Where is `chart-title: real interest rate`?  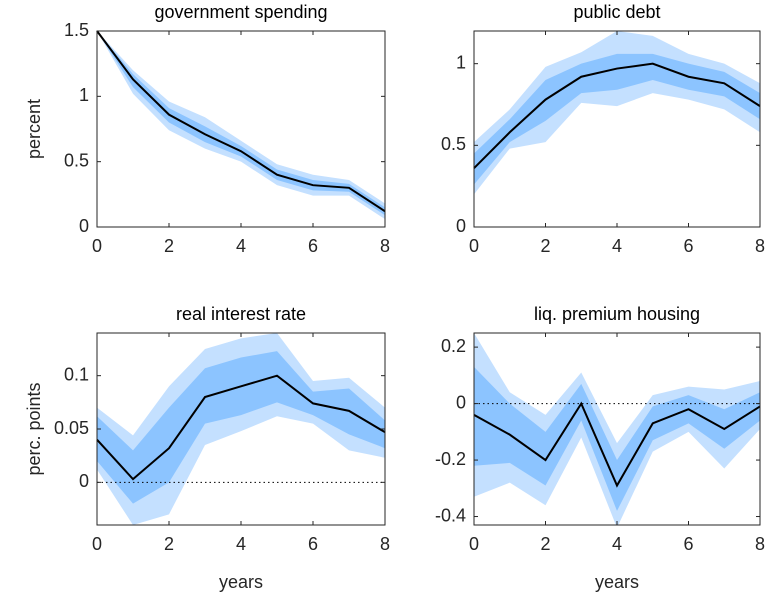
chart-title: real interest rate is located at coordinates (241, 314).